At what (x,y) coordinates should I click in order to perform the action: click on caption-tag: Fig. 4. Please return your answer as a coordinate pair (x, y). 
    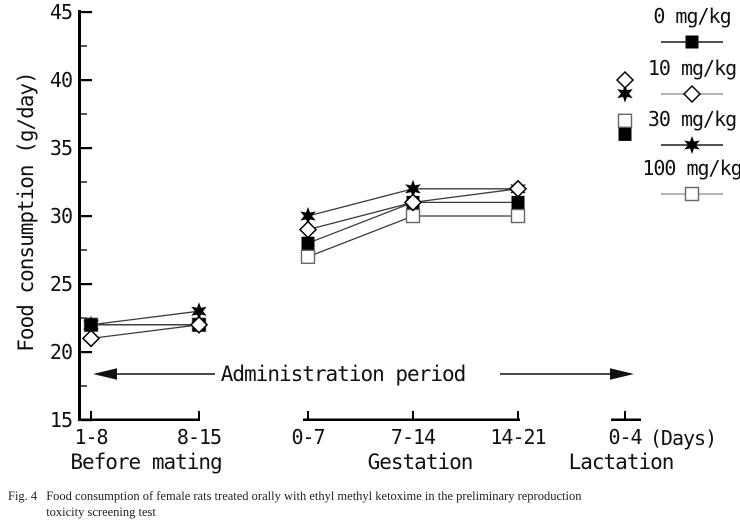
    Looking at the image, I should click on (23, 496).